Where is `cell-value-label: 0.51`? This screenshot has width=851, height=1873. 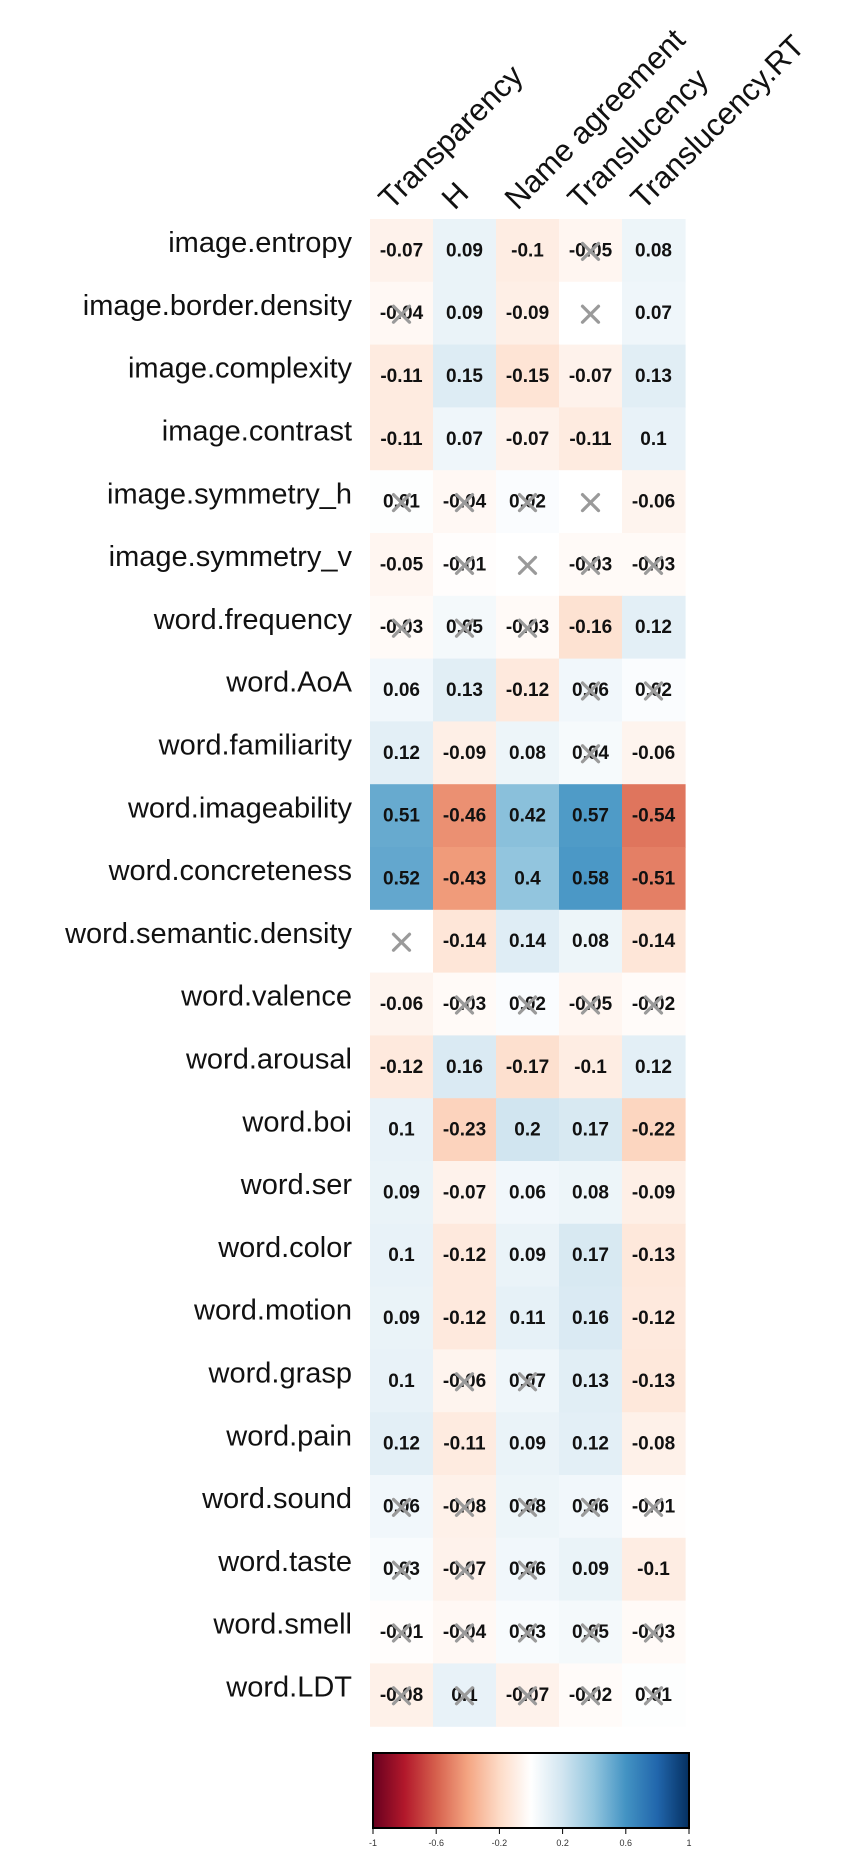 cell-value-label: 0.51 is located at coordinates (401, 816).